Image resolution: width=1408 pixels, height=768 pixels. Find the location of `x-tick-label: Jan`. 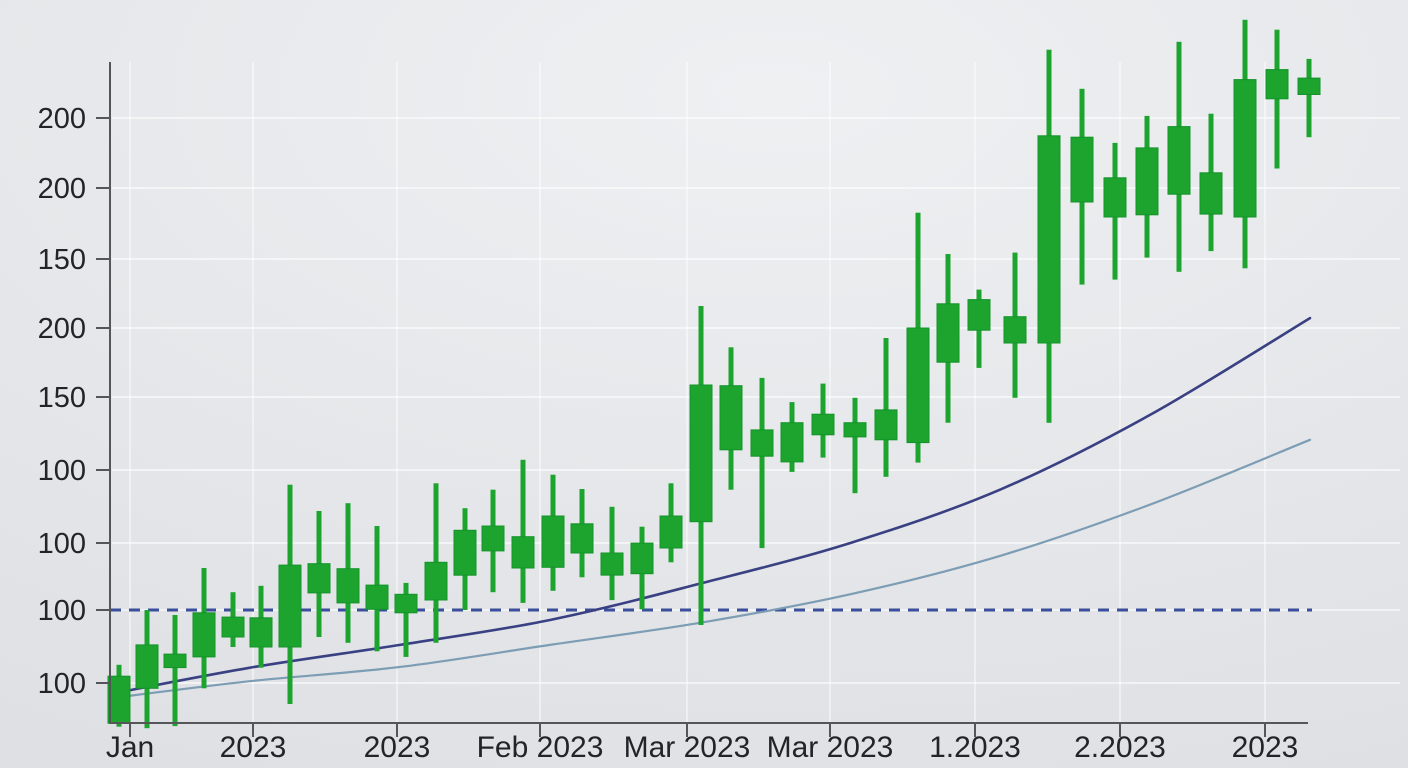

x-tick-label: Jan is located at coordinates (130, 747).